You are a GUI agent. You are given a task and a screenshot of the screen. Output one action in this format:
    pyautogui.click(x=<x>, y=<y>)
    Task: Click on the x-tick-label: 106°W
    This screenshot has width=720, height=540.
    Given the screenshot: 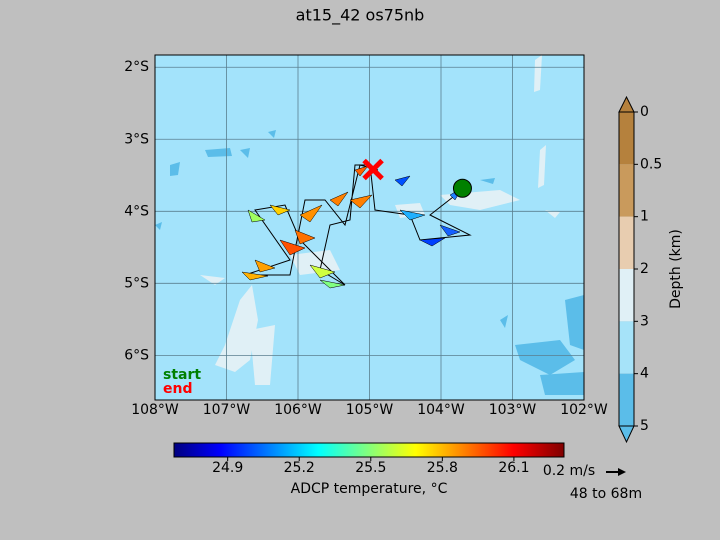 What is the action you would take?
    pyautogui.click(x=298, y=410)
    